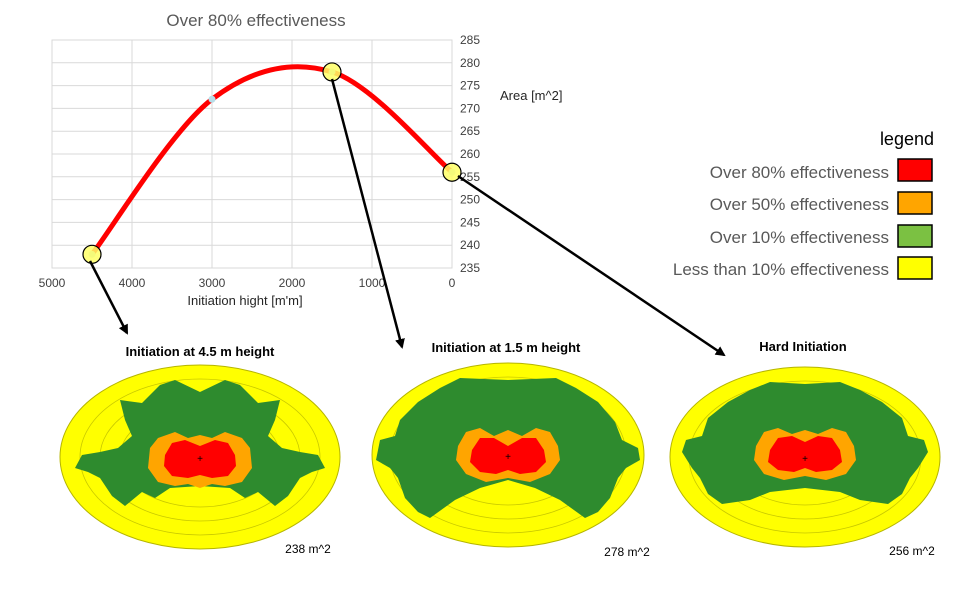  What do you see at coordinates (470, 222) in the screenshot?
I see `y-tick-label: 245` at bounding box center [470, 222].